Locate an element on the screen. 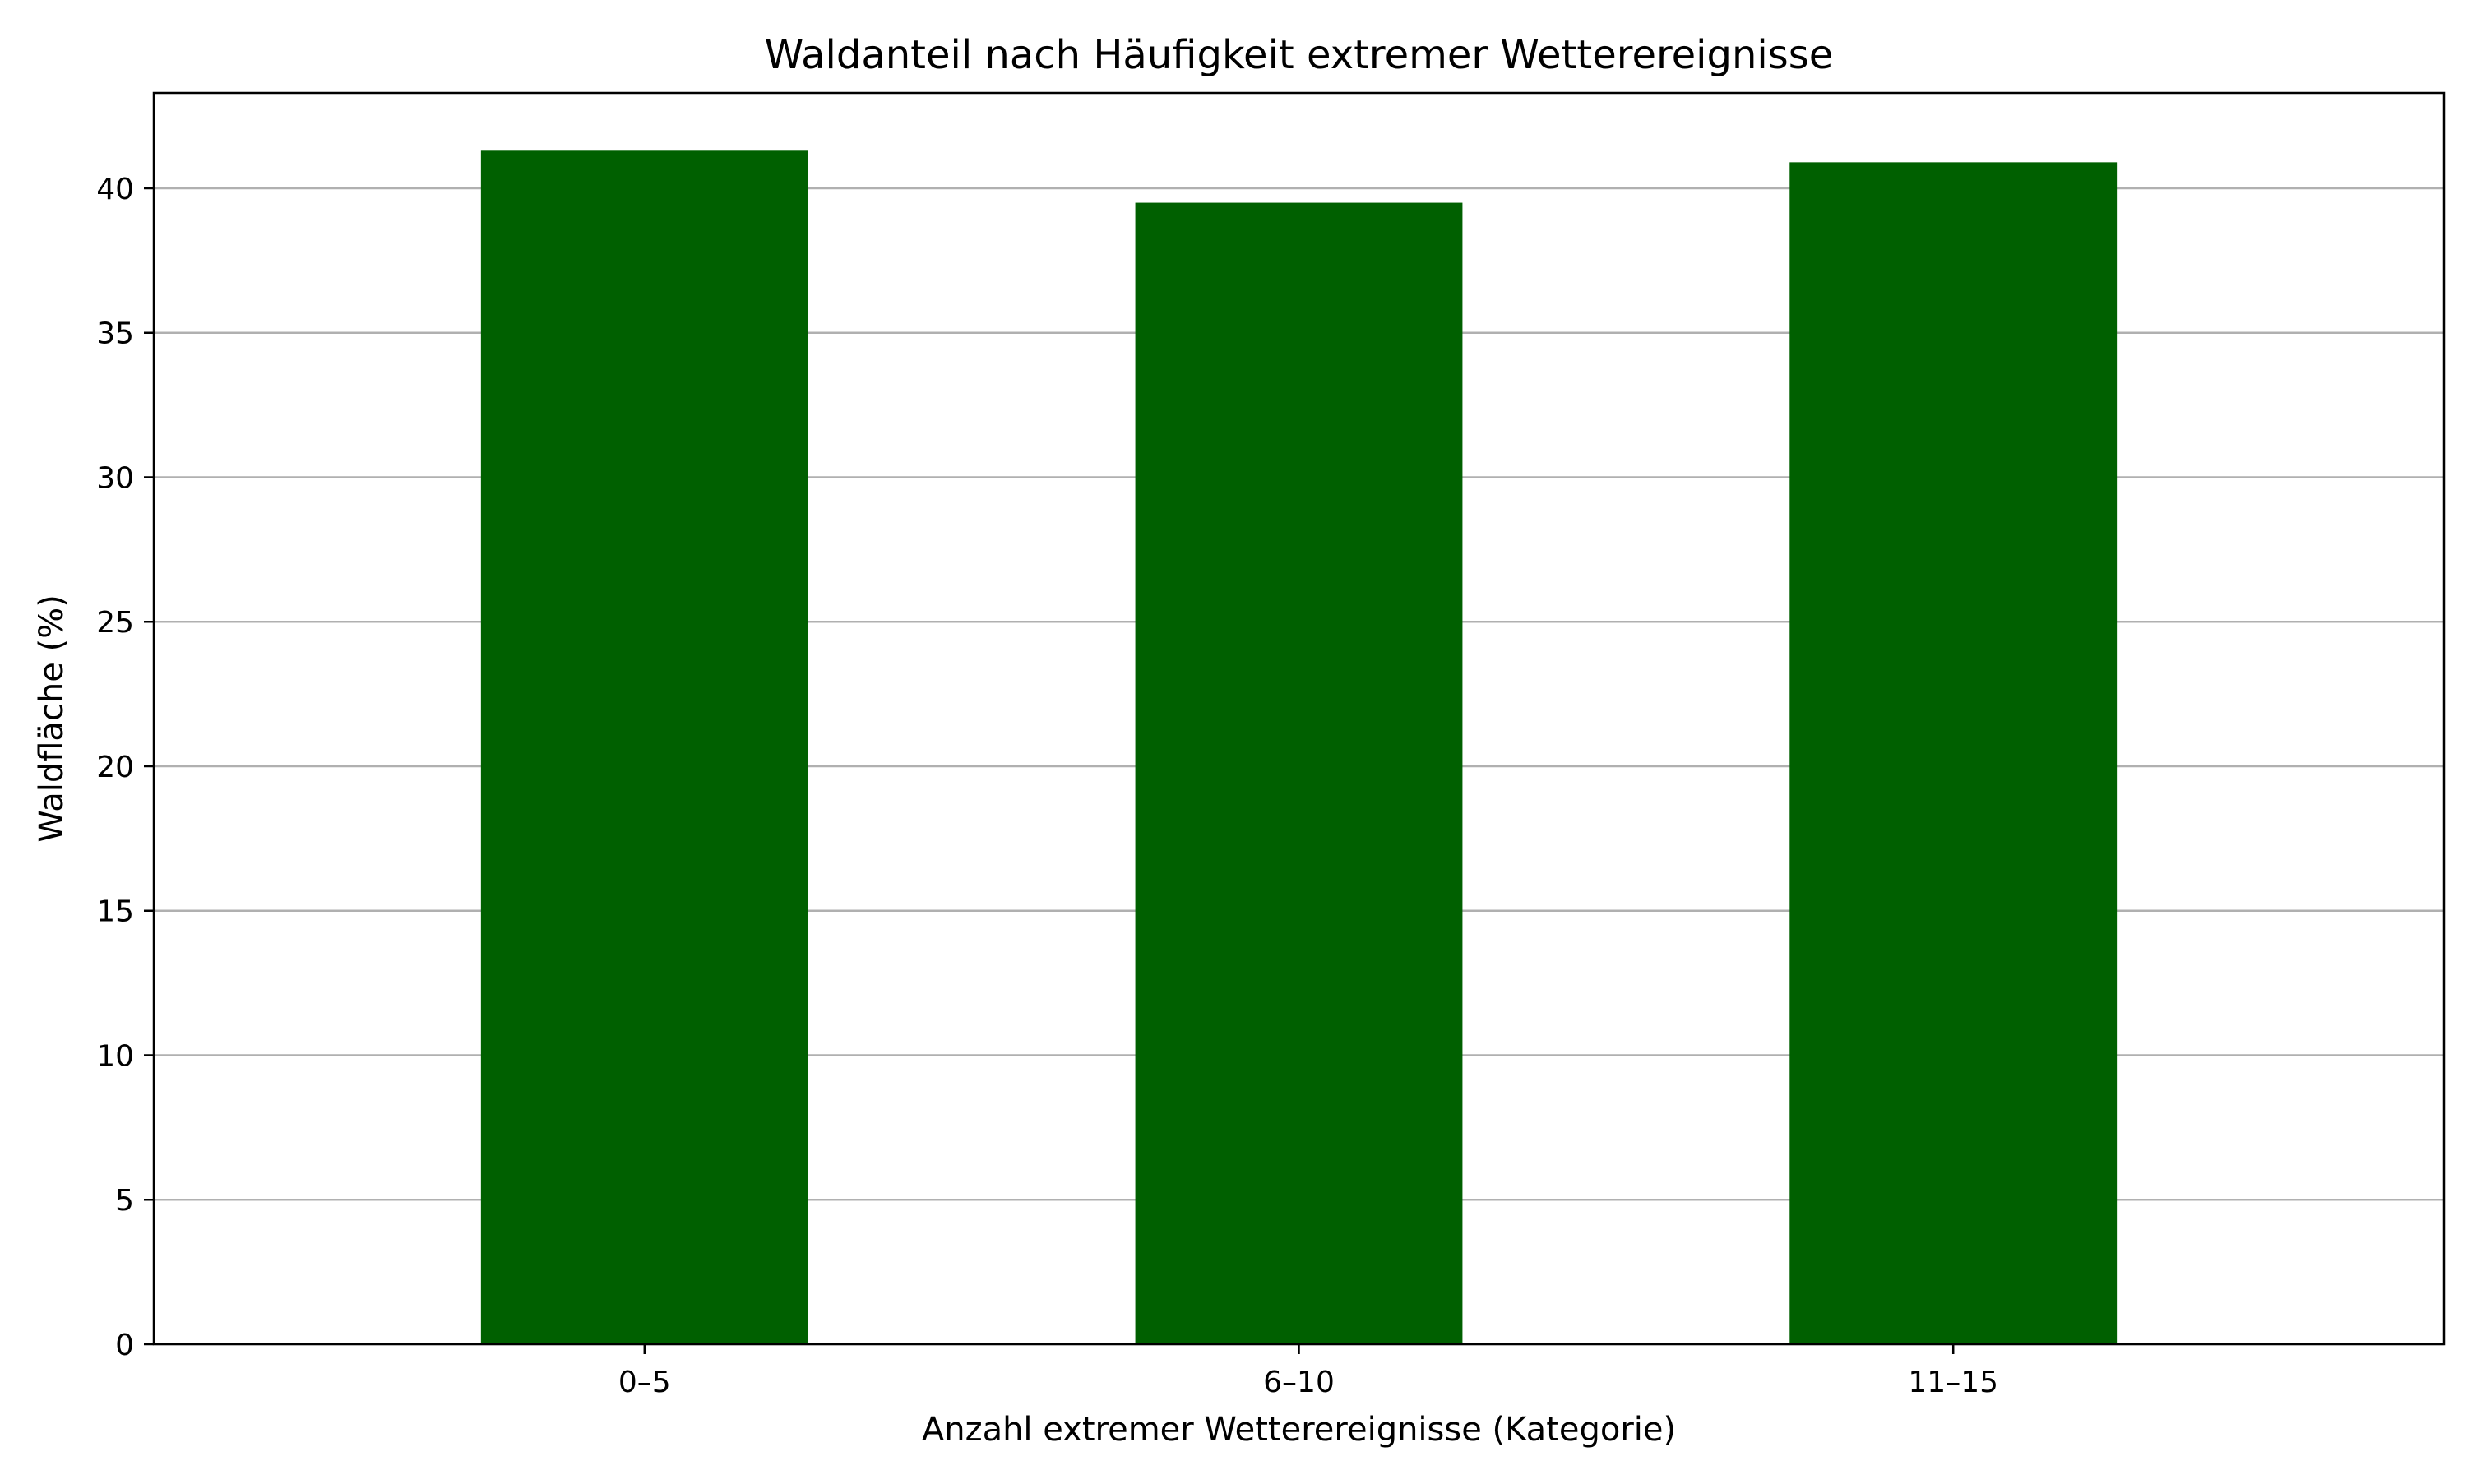  y-tick-label: 10 is located at coordinates (115, 1056).